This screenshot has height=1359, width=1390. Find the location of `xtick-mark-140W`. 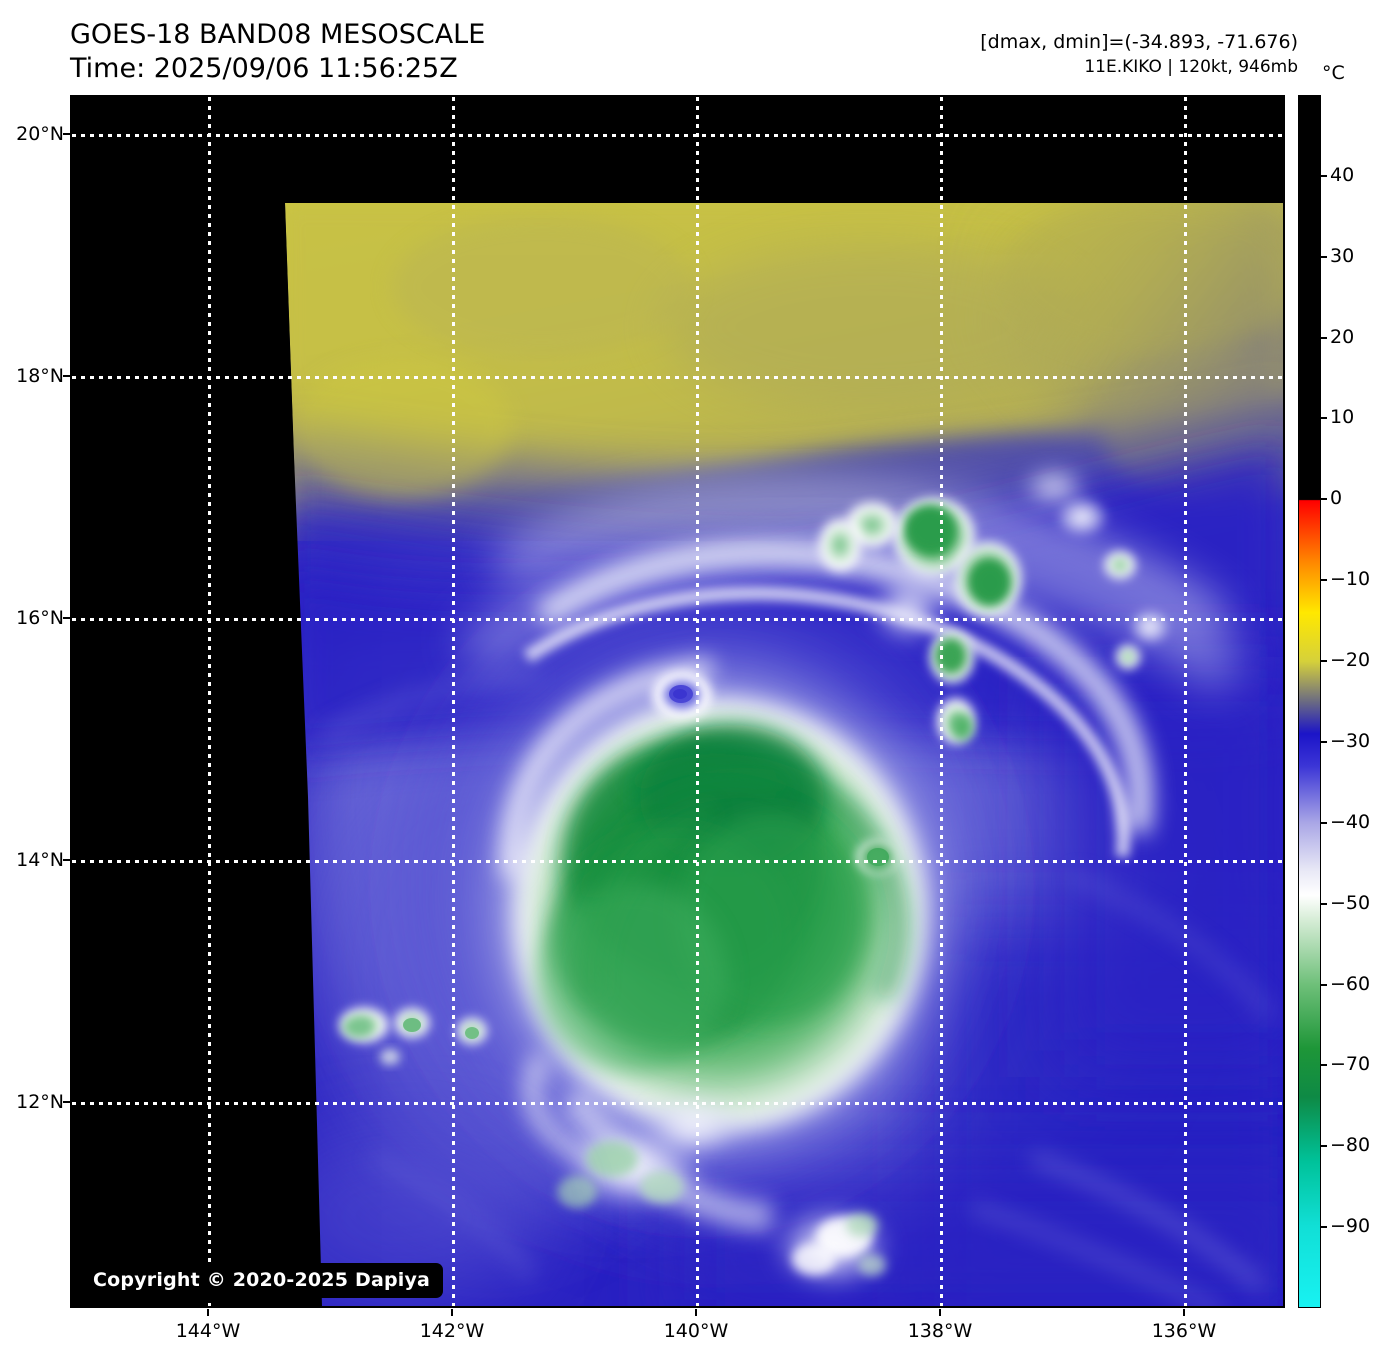

xtick-mark-140W is located at coordinates (696, 1312).